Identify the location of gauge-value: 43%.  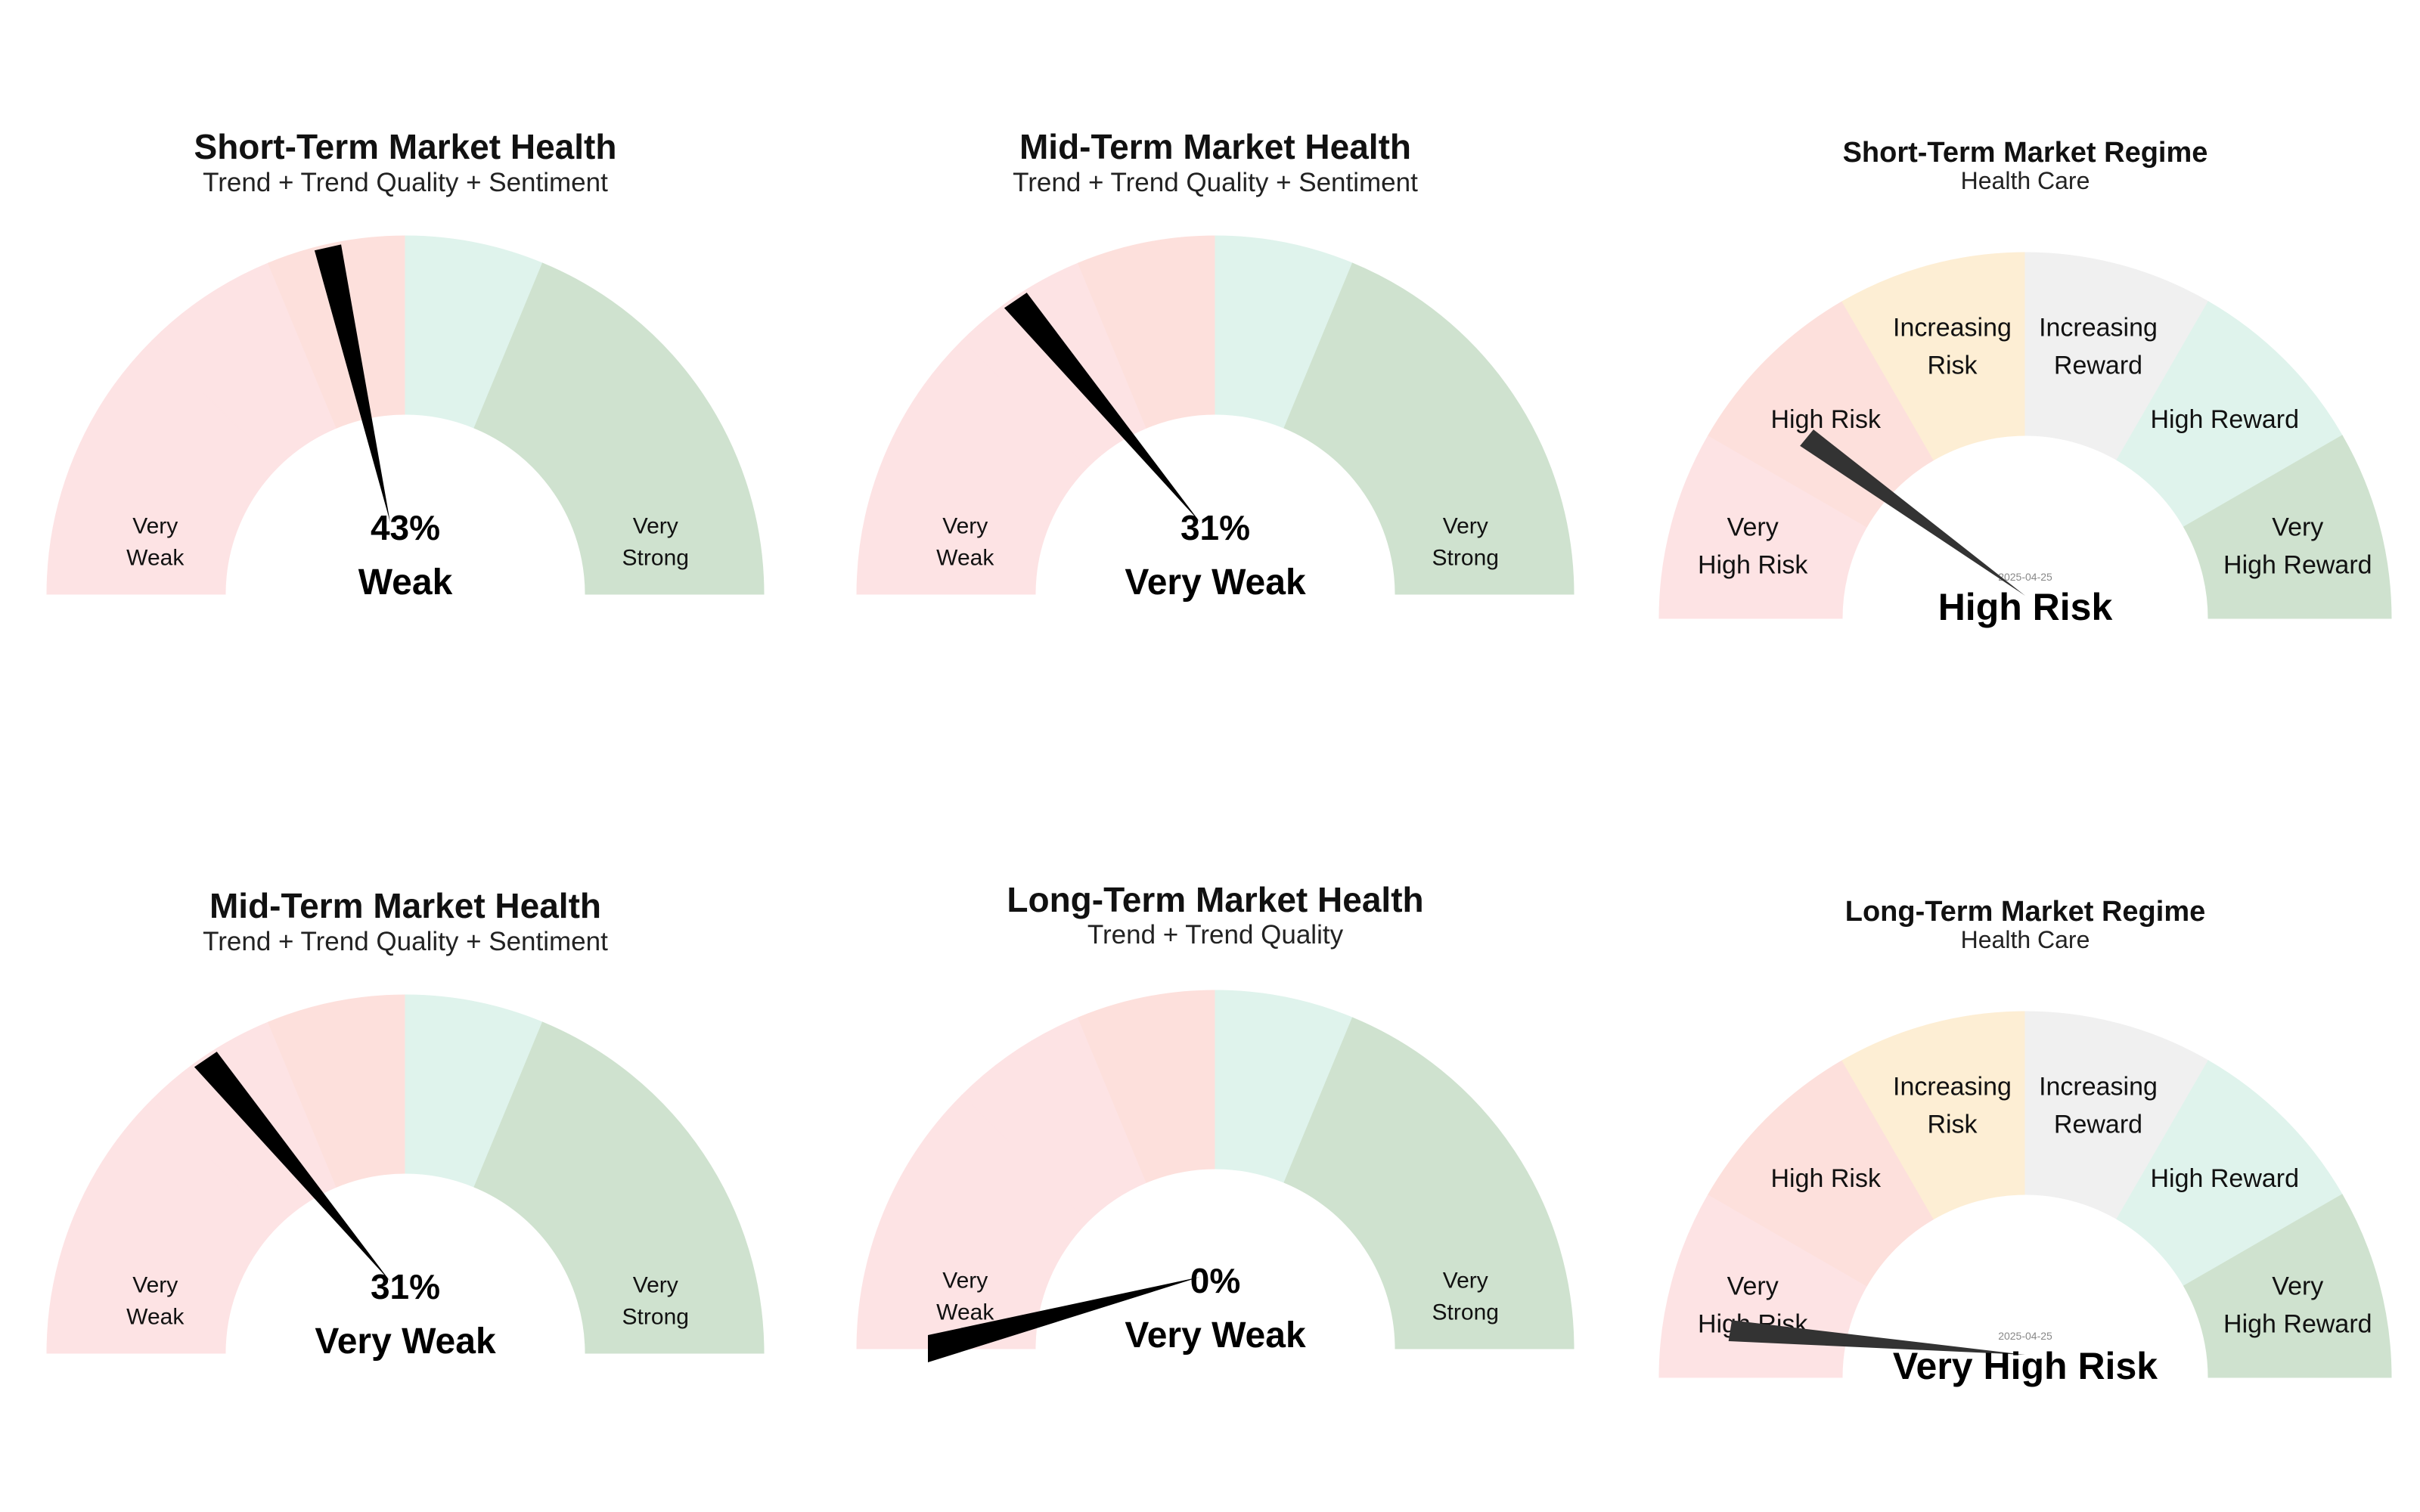
(405, 527).